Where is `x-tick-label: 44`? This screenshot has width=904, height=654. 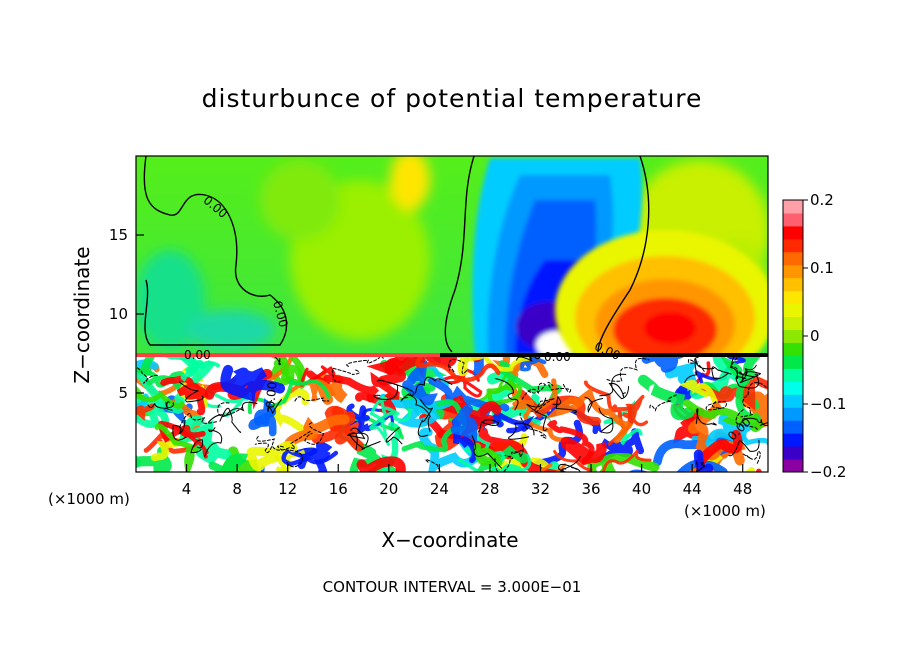 x-tick-label: 44 is located at coordinates (692, 489).